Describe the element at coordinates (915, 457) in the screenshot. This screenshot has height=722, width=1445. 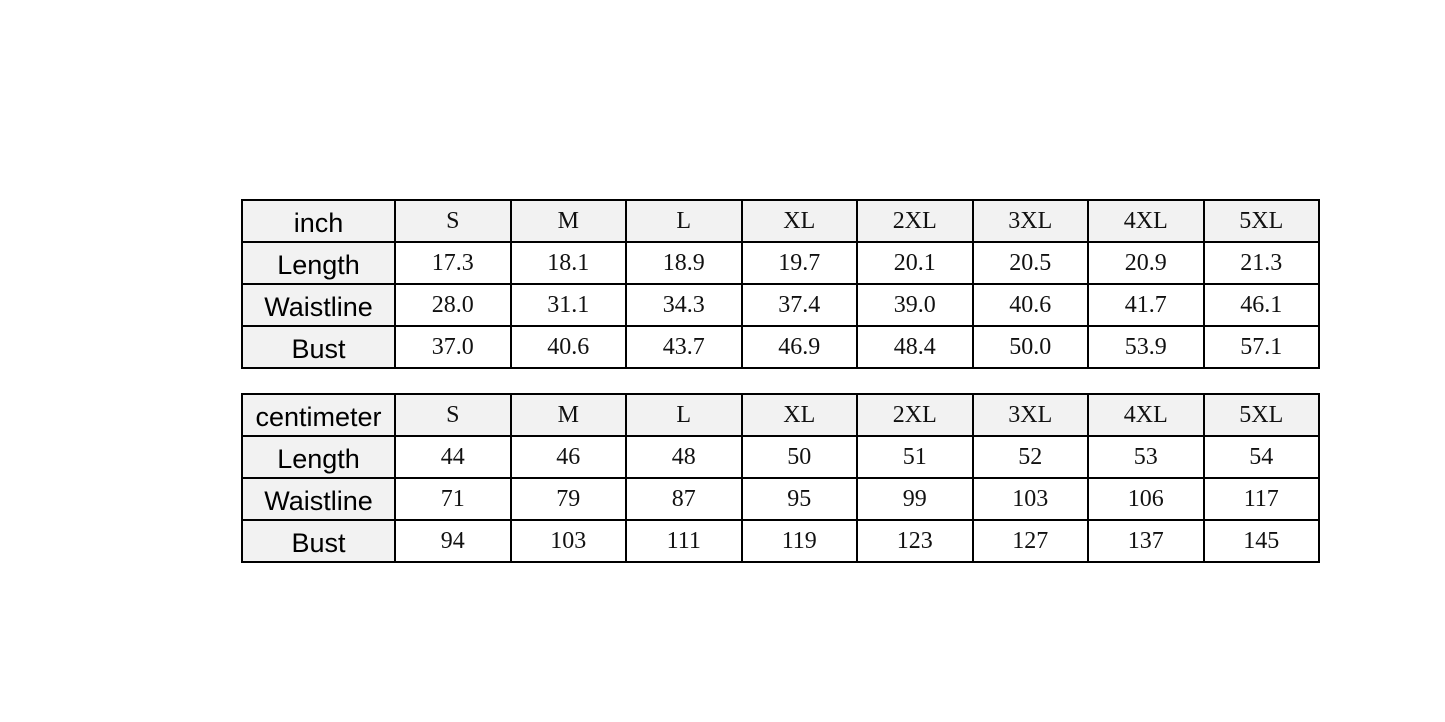
I see `measurement-cell: 51` at that location.